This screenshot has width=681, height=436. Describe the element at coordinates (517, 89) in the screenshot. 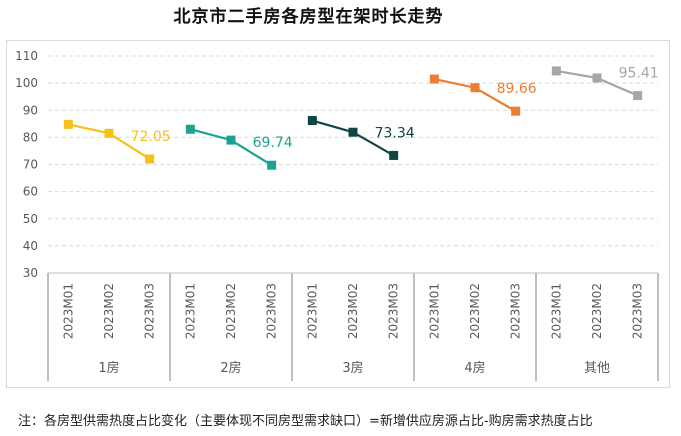

I see `data-label: 89.66` at that location.